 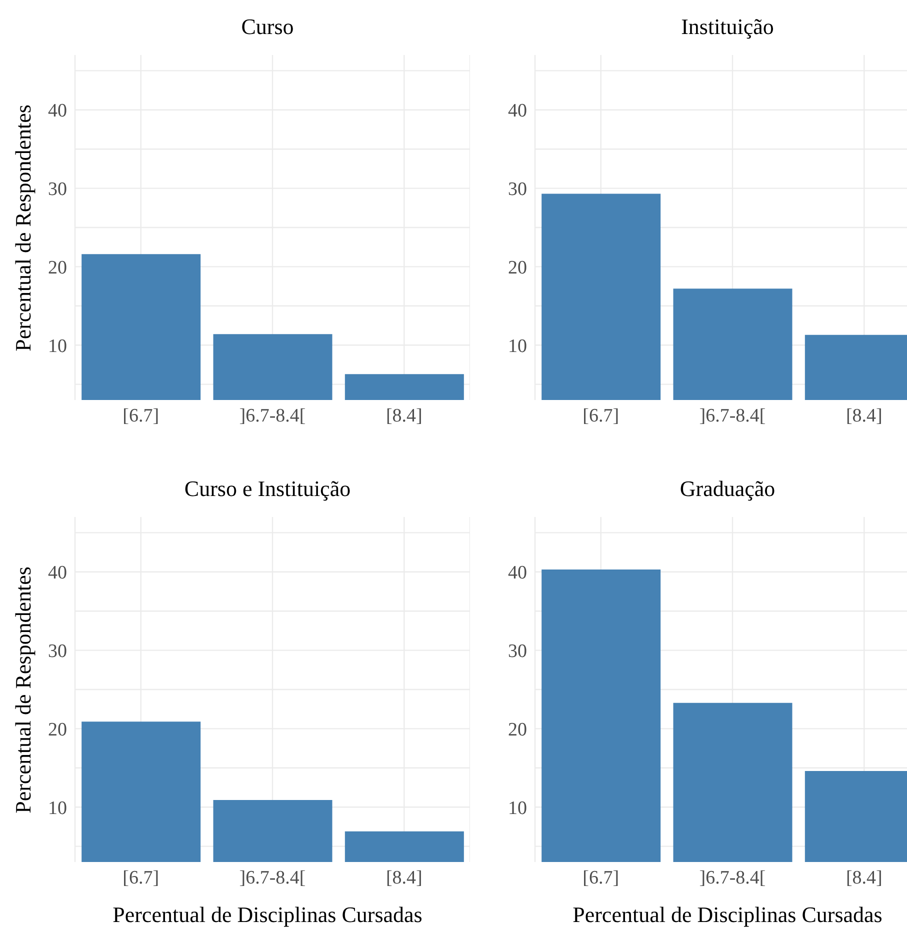 I want to click on chart-title: Curso e Instituição, so click(x=267, y=489).